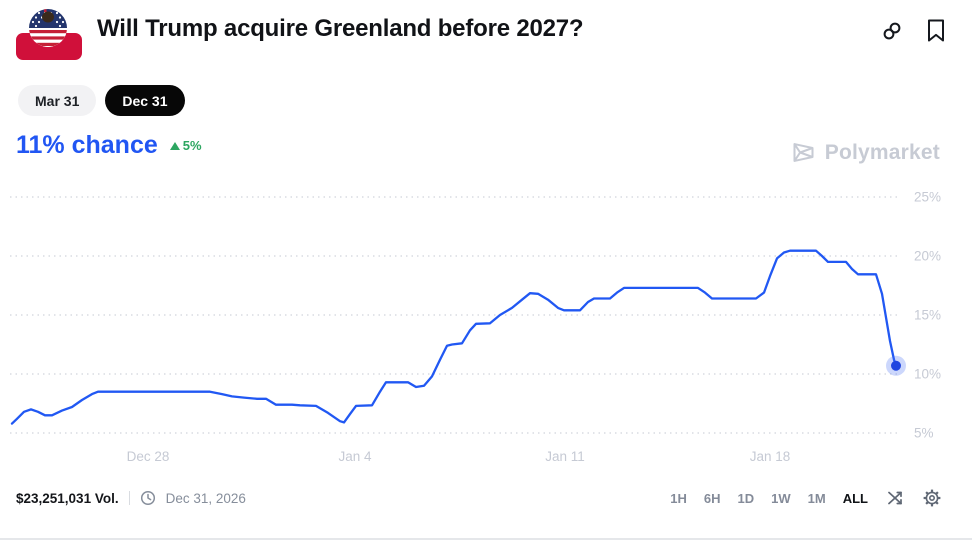 This screenshot has height=543, width=972. Describe the element at coordinates (712, 498) in the screenshot. I see `range-6h: 6H` at that location.